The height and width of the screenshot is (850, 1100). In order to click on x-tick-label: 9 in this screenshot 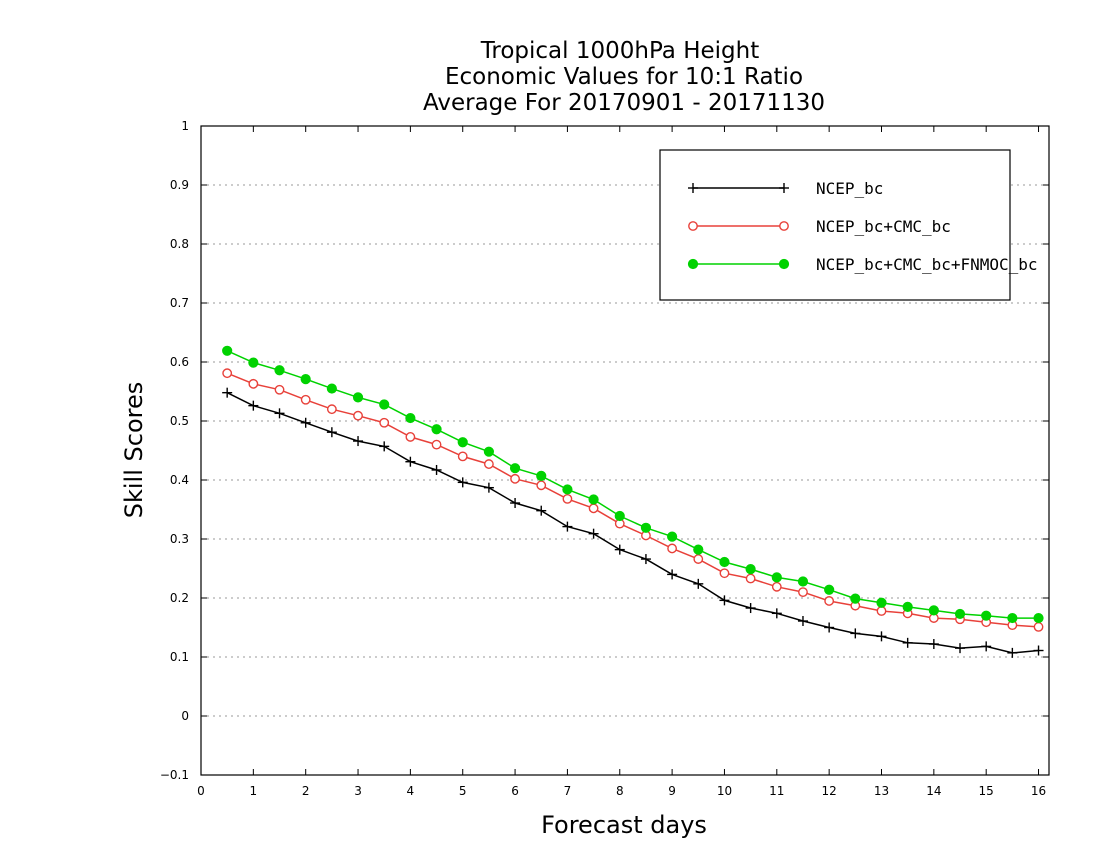, I will do `click(672, 791)`.